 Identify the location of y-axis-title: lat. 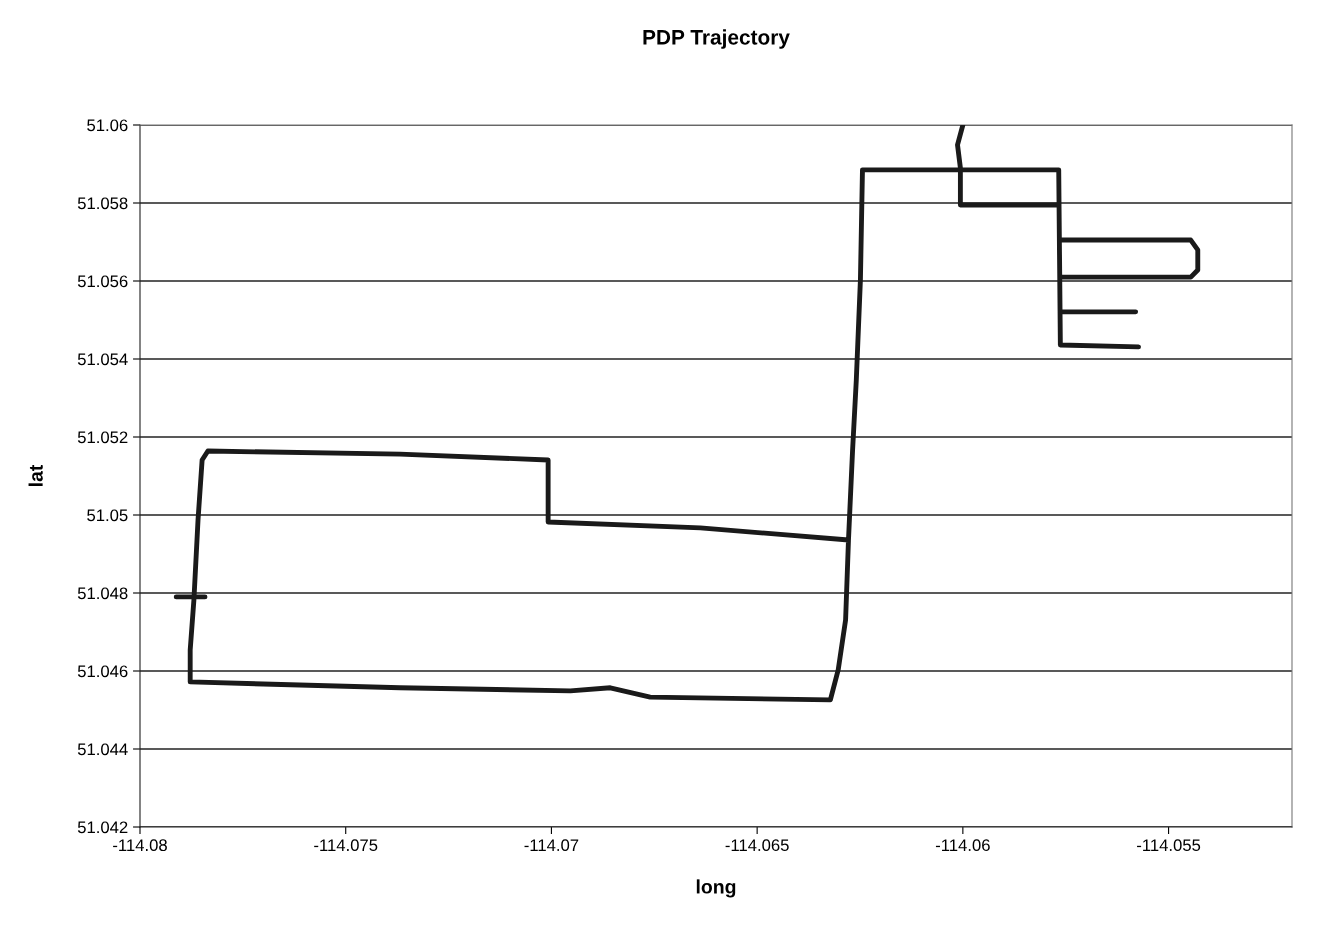
(35, 475).